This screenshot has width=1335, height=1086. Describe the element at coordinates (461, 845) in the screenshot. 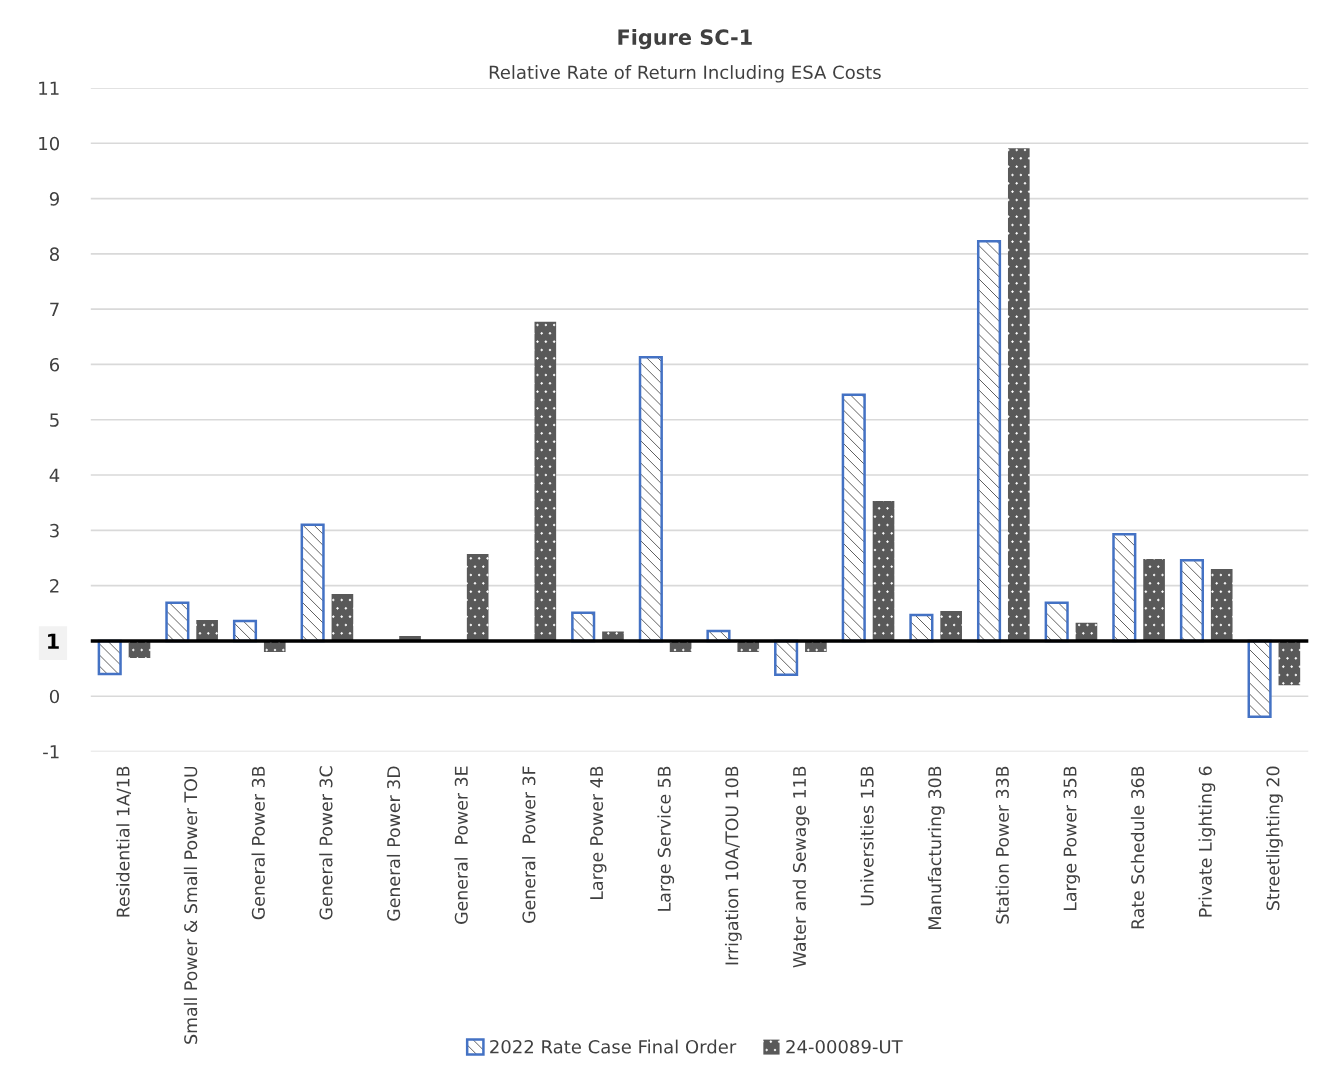

I see `x-tick-label: General Power 3E` at that location.